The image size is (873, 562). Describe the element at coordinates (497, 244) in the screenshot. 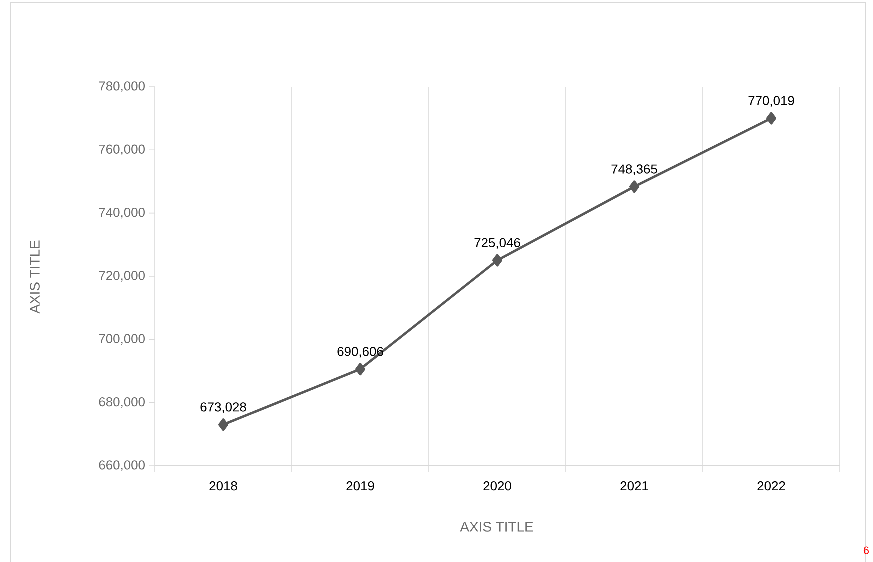

I see `data-label: 725,046` at that location.